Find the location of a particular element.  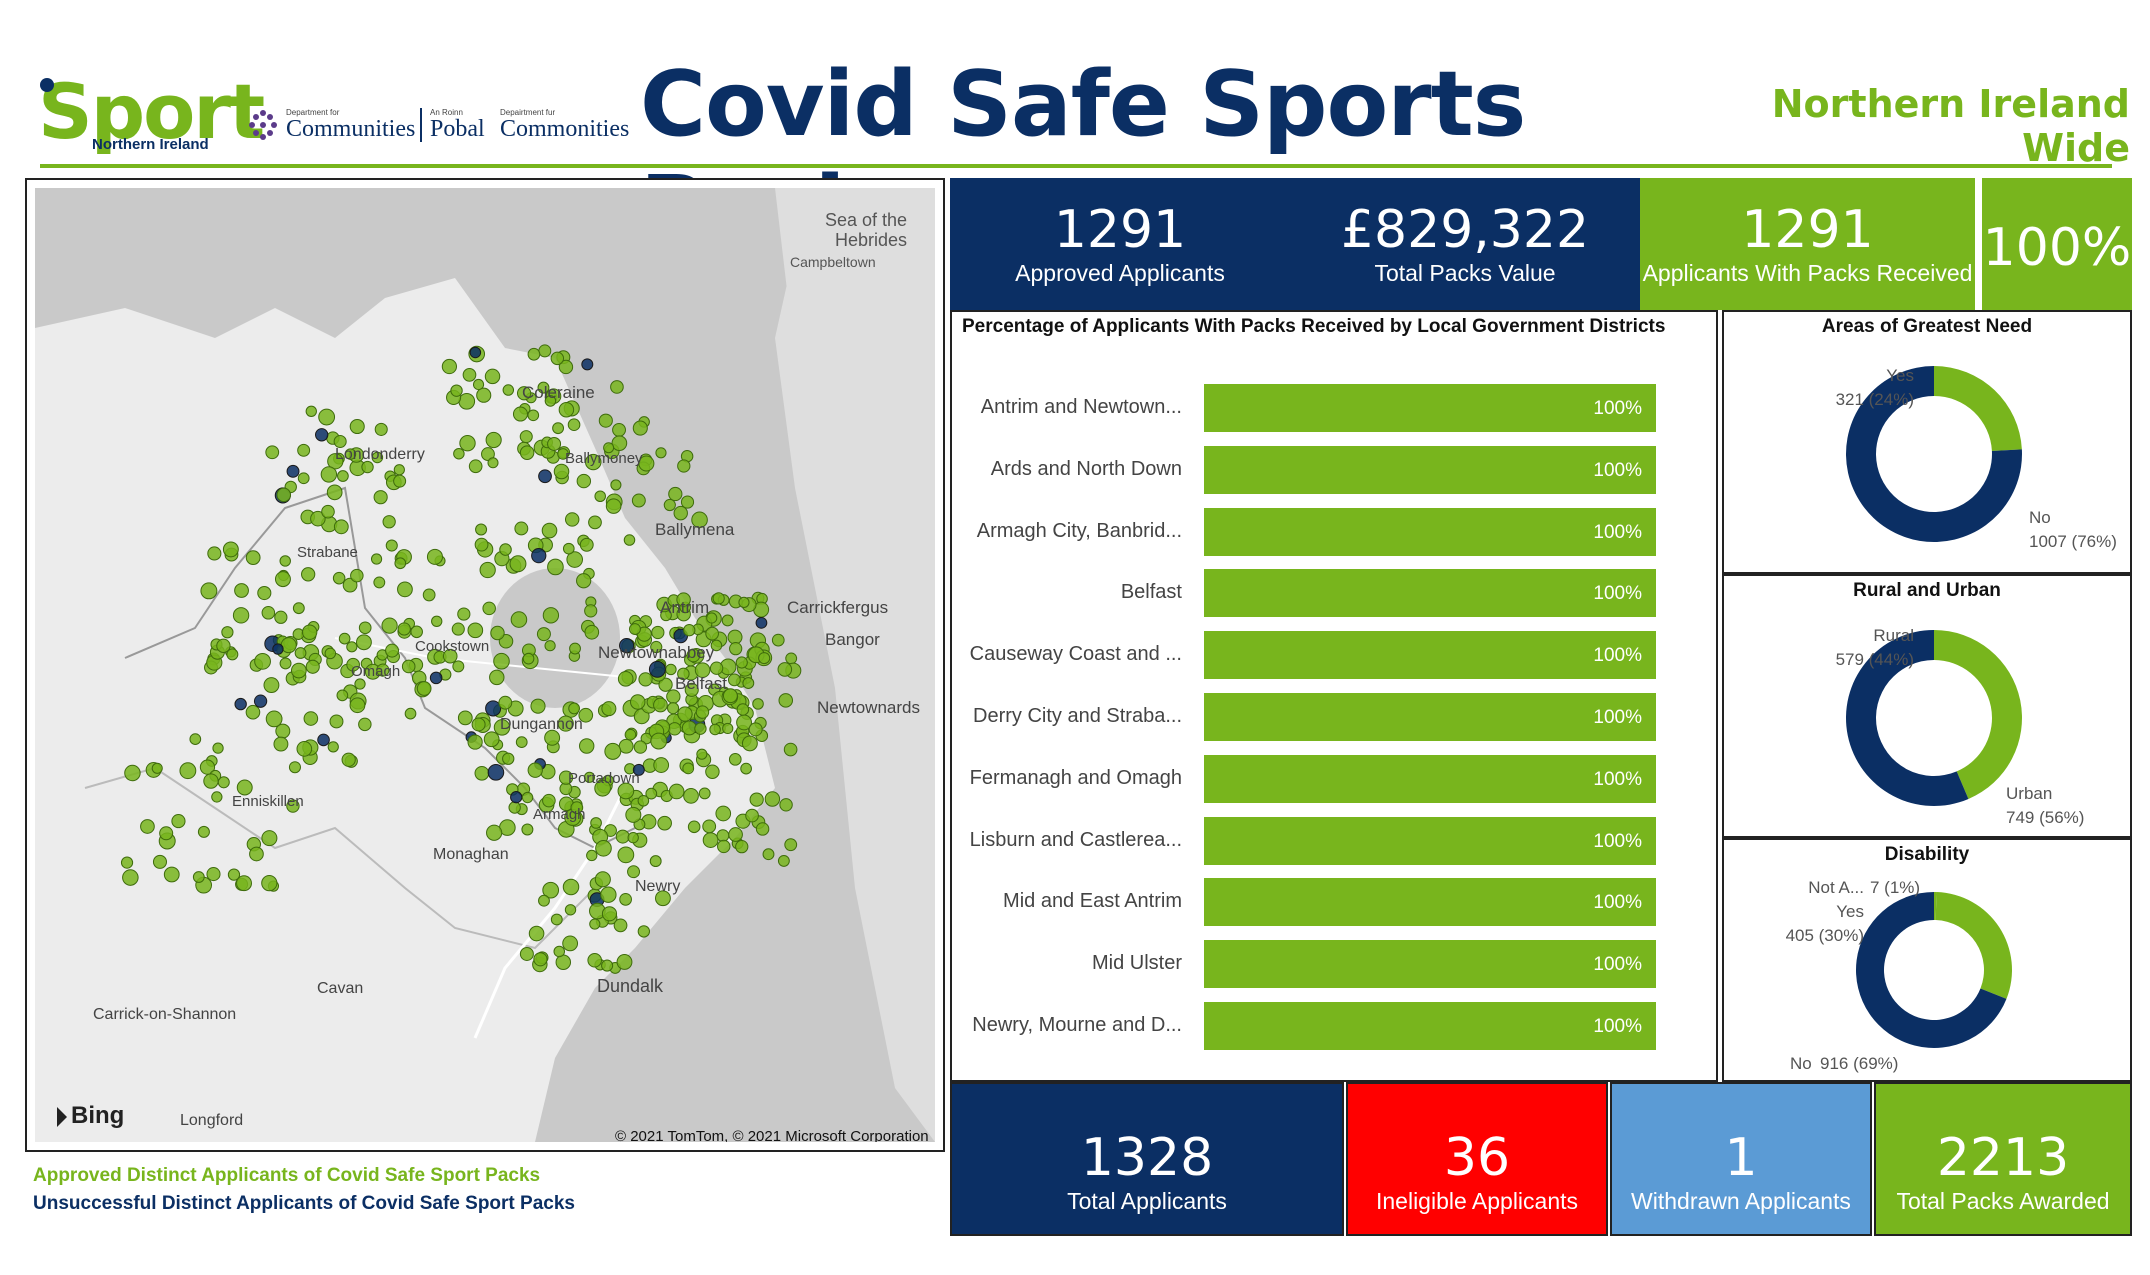

donut-slice-urban is located at coordinates (1907, 718).